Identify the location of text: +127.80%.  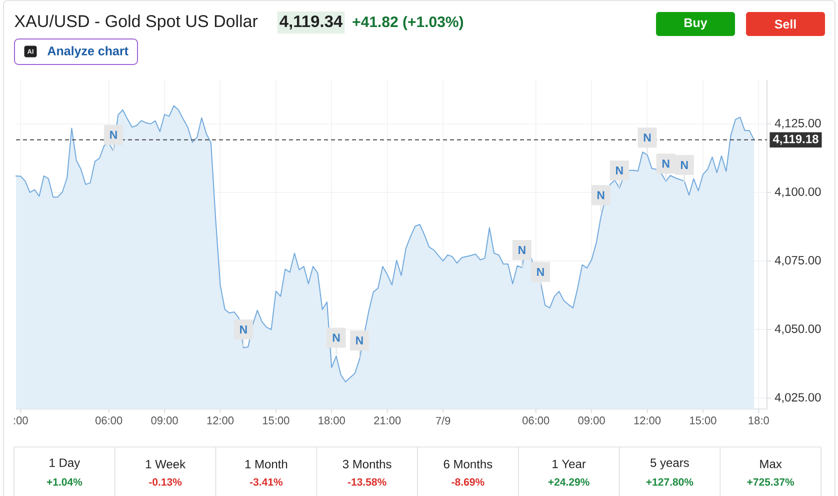
(670, 482).